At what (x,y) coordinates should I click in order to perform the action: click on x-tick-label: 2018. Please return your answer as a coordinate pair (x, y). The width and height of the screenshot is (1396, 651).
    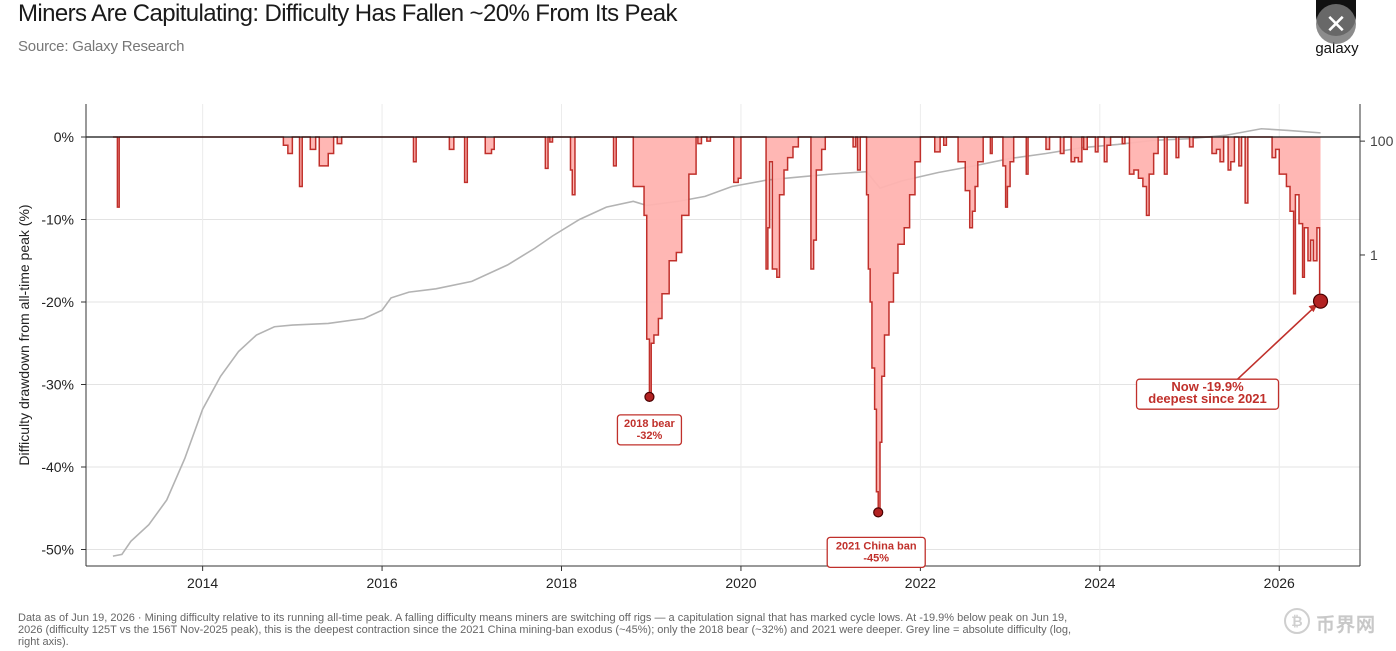
    Looking at the image, I should click on (561, 583).